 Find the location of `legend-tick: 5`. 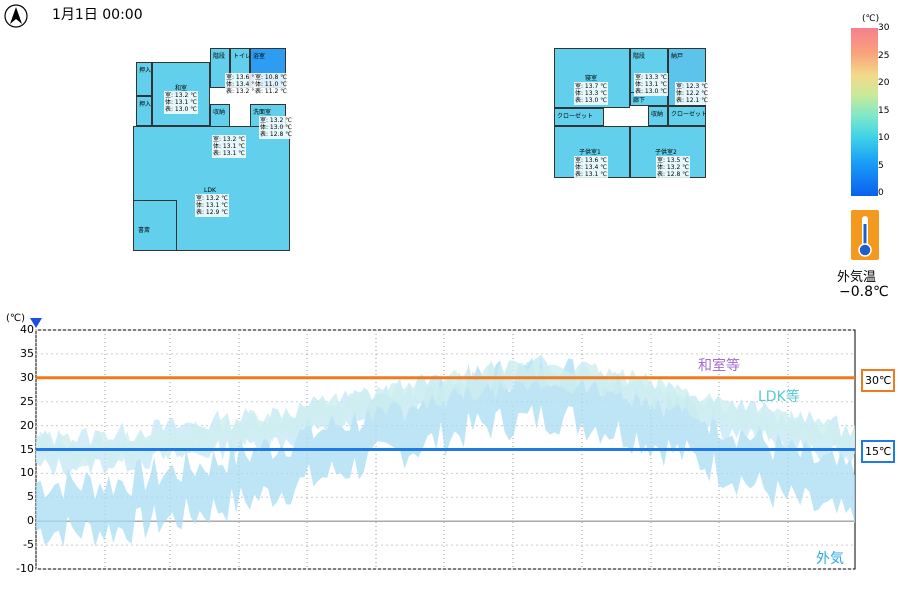

legend-tick: 5 is located at coordinates (881, 165).